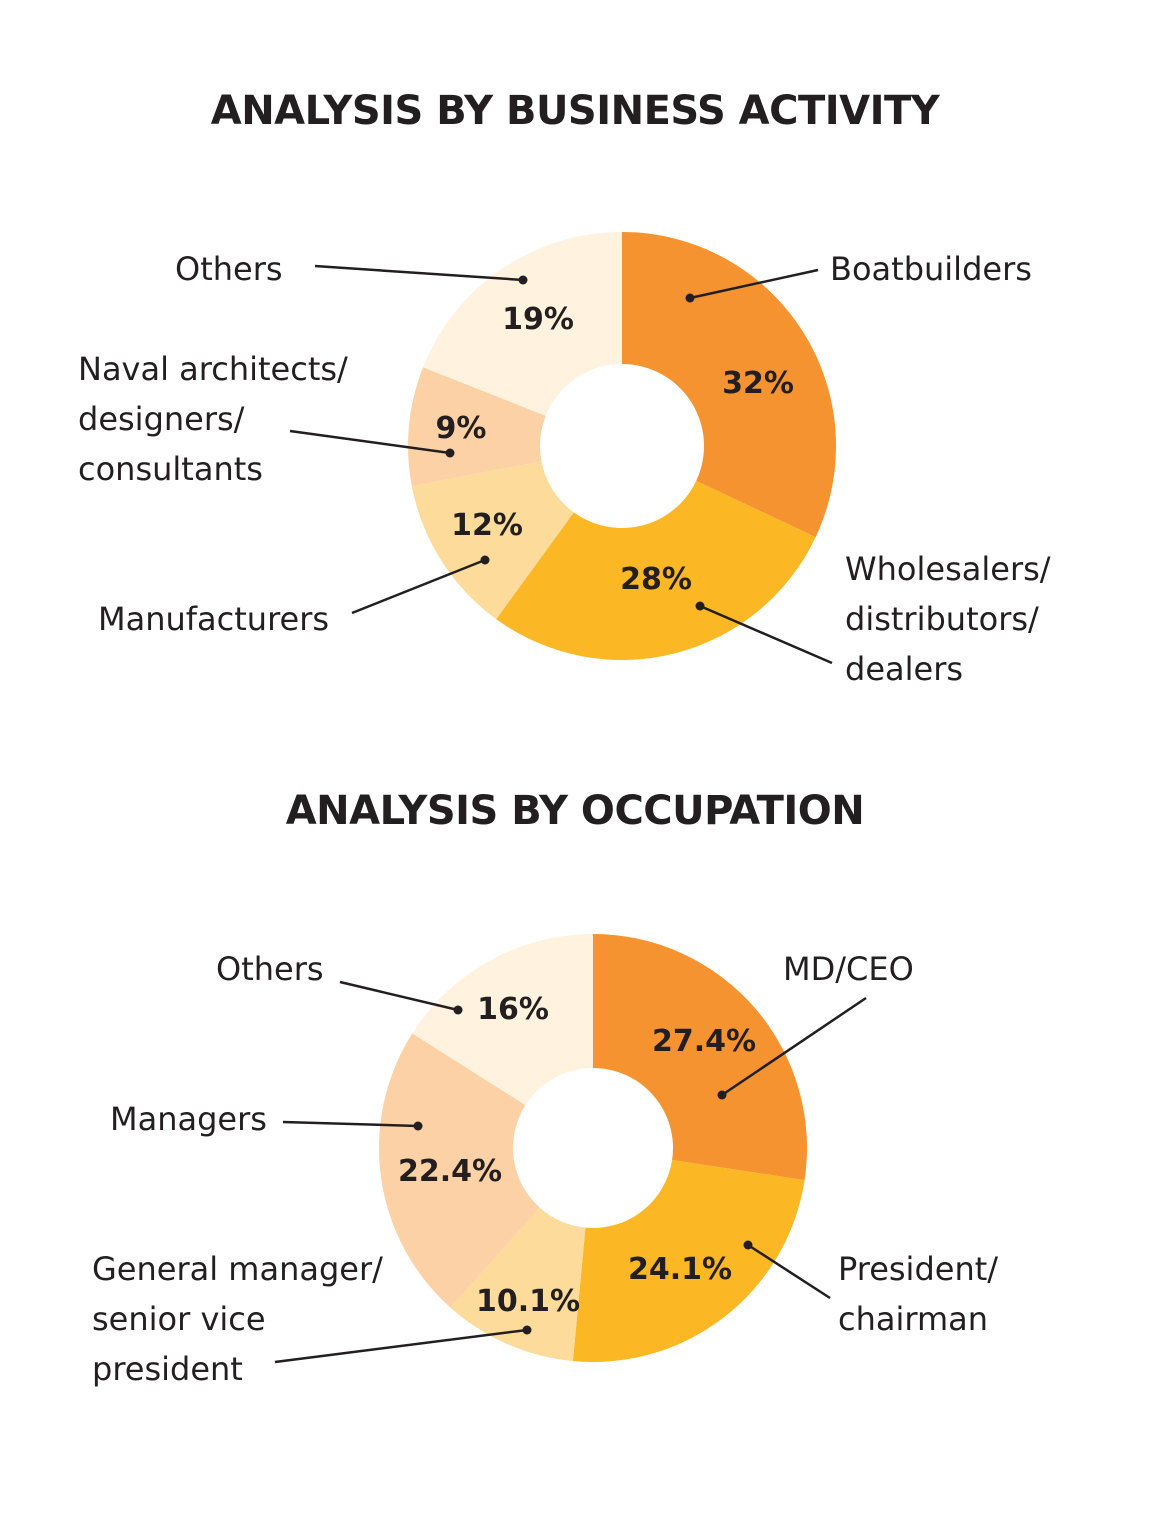 The image size is (1150, 1528). What do you see at coordinates (513, 1009) in the screenshot?
I see `slice-value-label: 16%` at bounding box center [513, 1009].